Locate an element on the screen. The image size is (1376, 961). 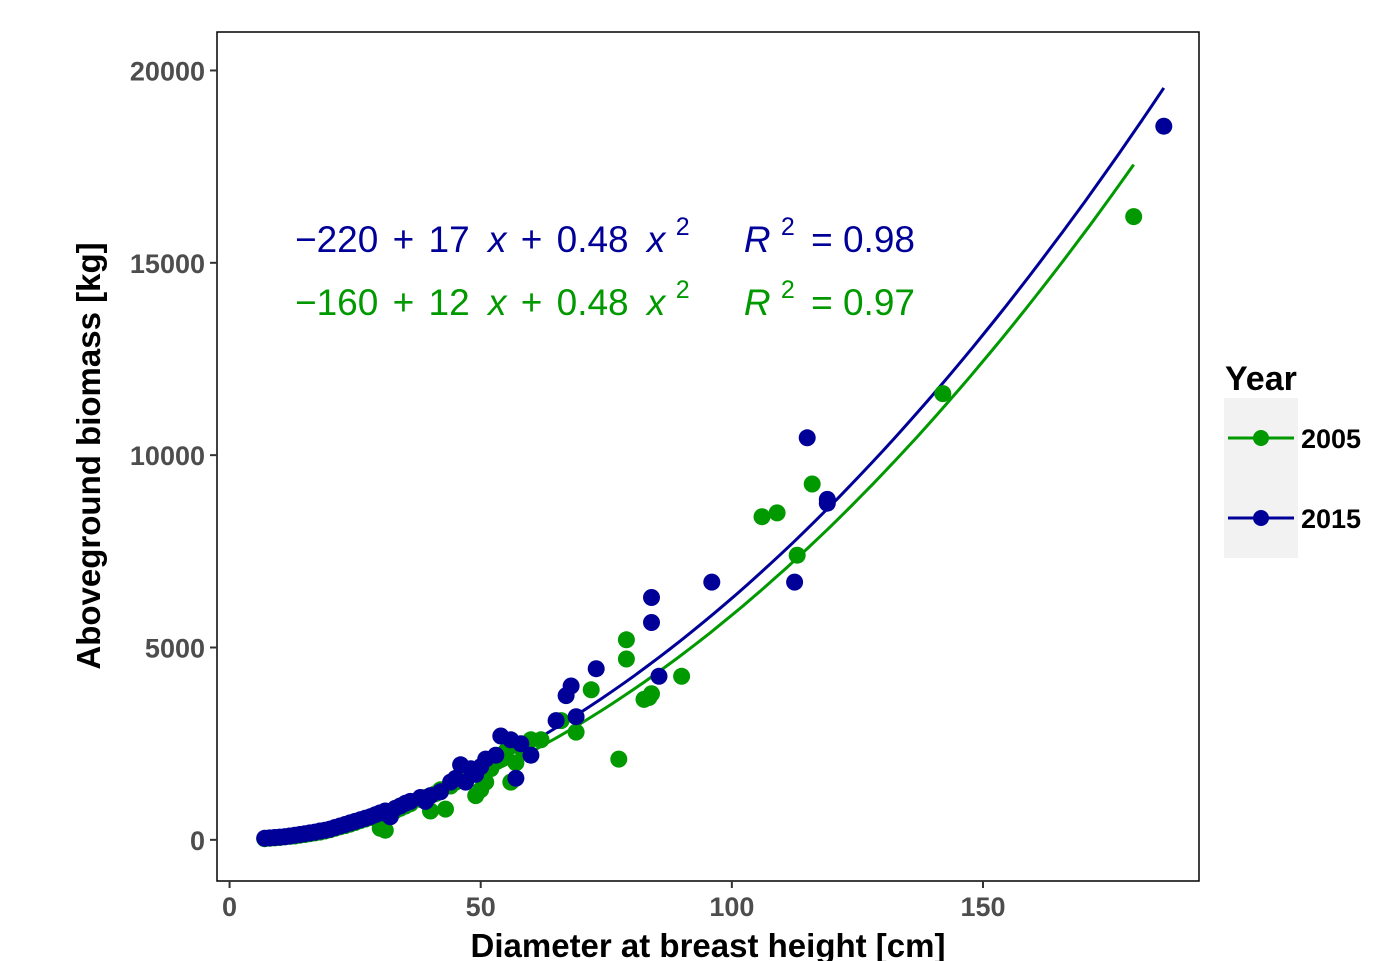
equation-2005: −160 + 12 x + 0.48 x 2 R 2 = 0.97 is located at coordinates (605, 294).